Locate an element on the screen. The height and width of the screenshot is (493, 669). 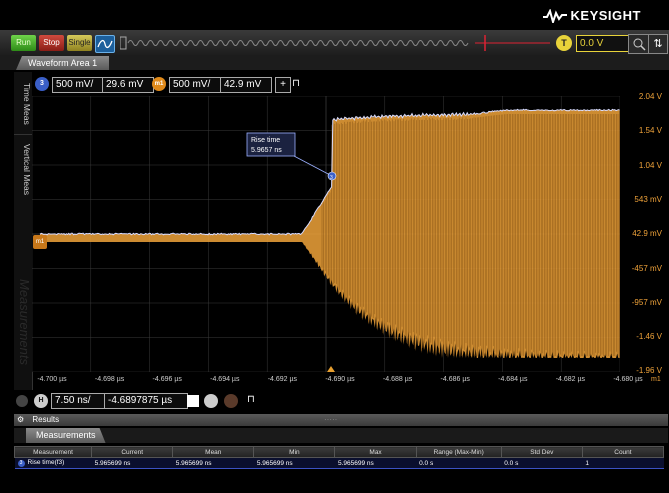
timebase-position-field: -4.6897875 µs is located at coordinates (146, 401).